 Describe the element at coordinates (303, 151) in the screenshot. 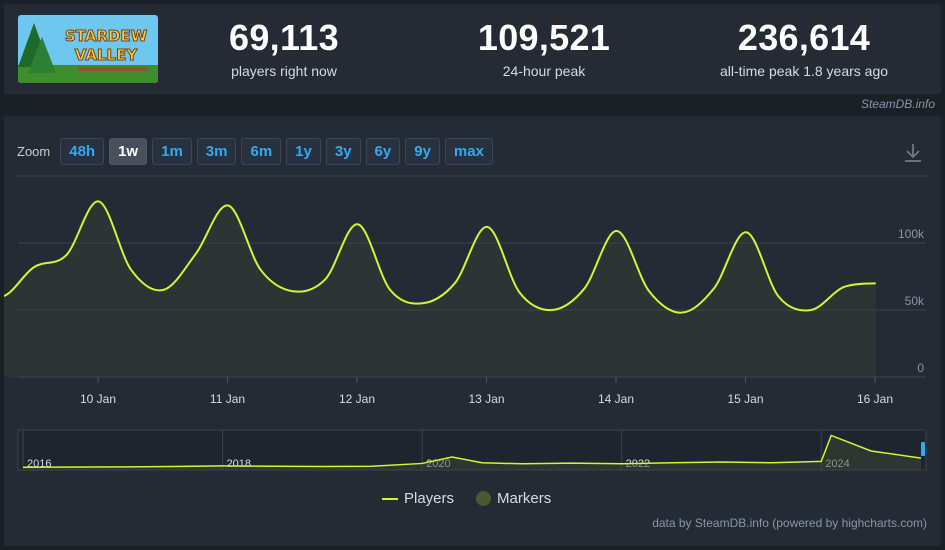

I see `zoom-1y-button: 1y` at that location.